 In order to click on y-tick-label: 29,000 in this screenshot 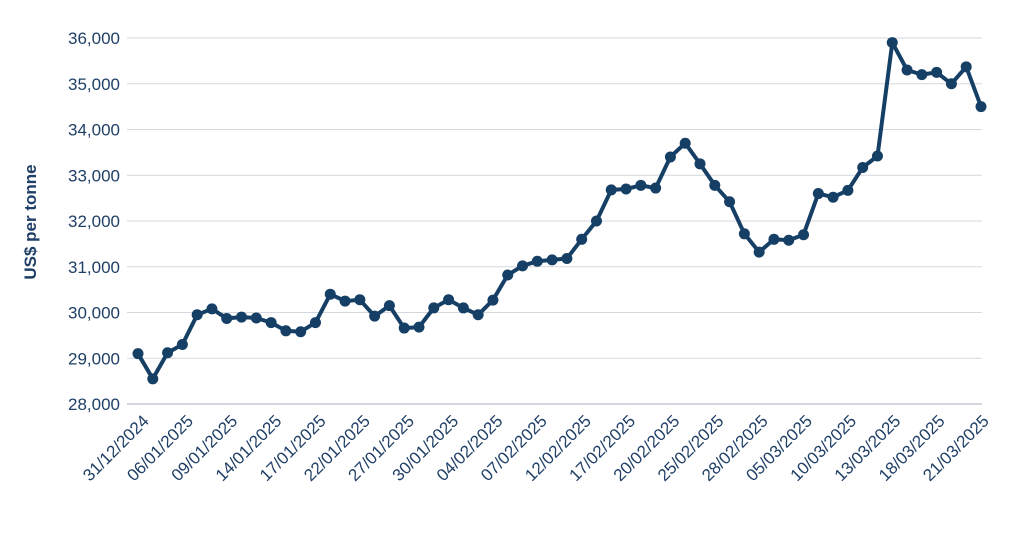, I will do `click(94, 358)`.